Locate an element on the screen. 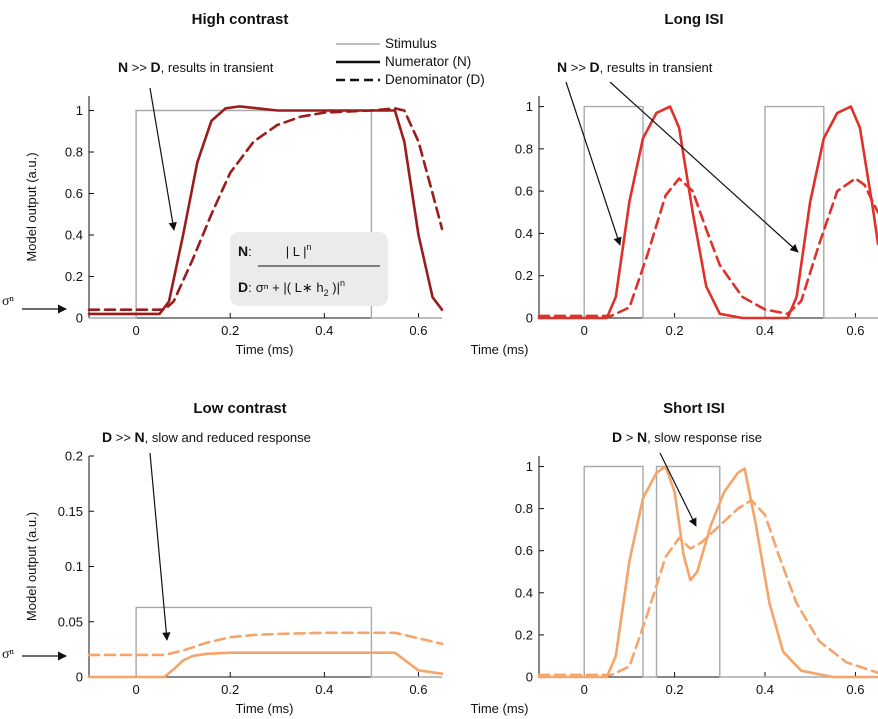 The width and height of the screenshot is (878, 719). equation-background is located at coordinates (309, 269).